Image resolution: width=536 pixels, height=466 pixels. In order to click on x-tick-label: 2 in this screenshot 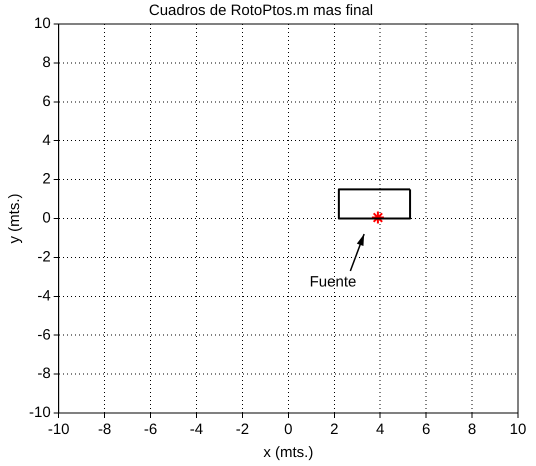, I will do `click(334, 429)`.